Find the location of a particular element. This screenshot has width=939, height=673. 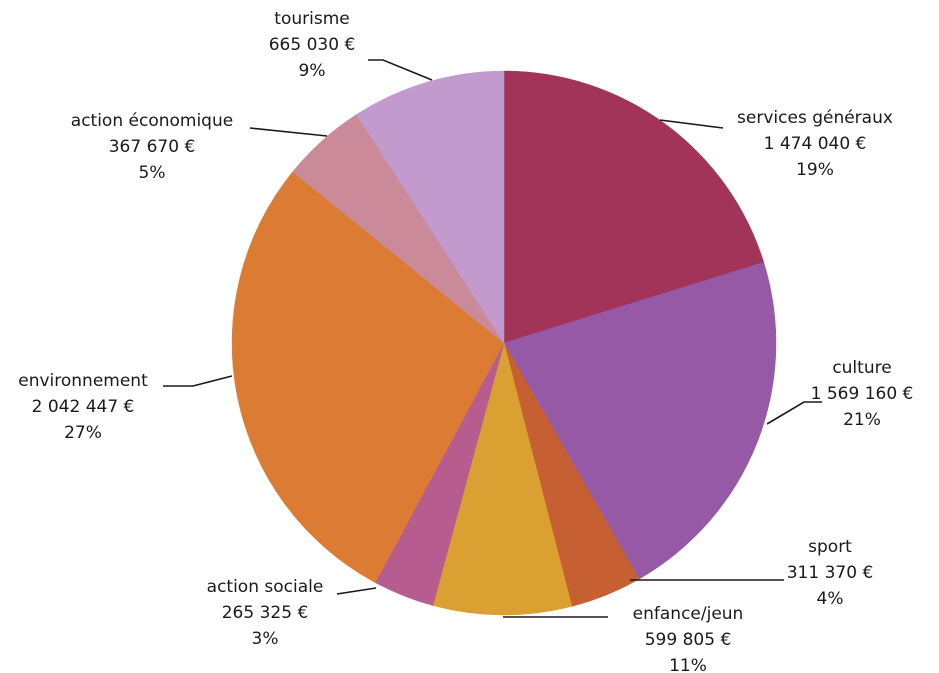

slice-value-label: 1 474 040 € is located at coordinates (815, 144).